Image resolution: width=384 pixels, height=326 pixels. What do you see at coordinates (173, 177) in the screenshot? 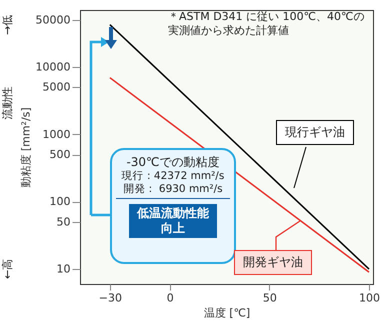
I see `annotation: 現行 : 42372 mm²/s` at bounding box center [173, 177].